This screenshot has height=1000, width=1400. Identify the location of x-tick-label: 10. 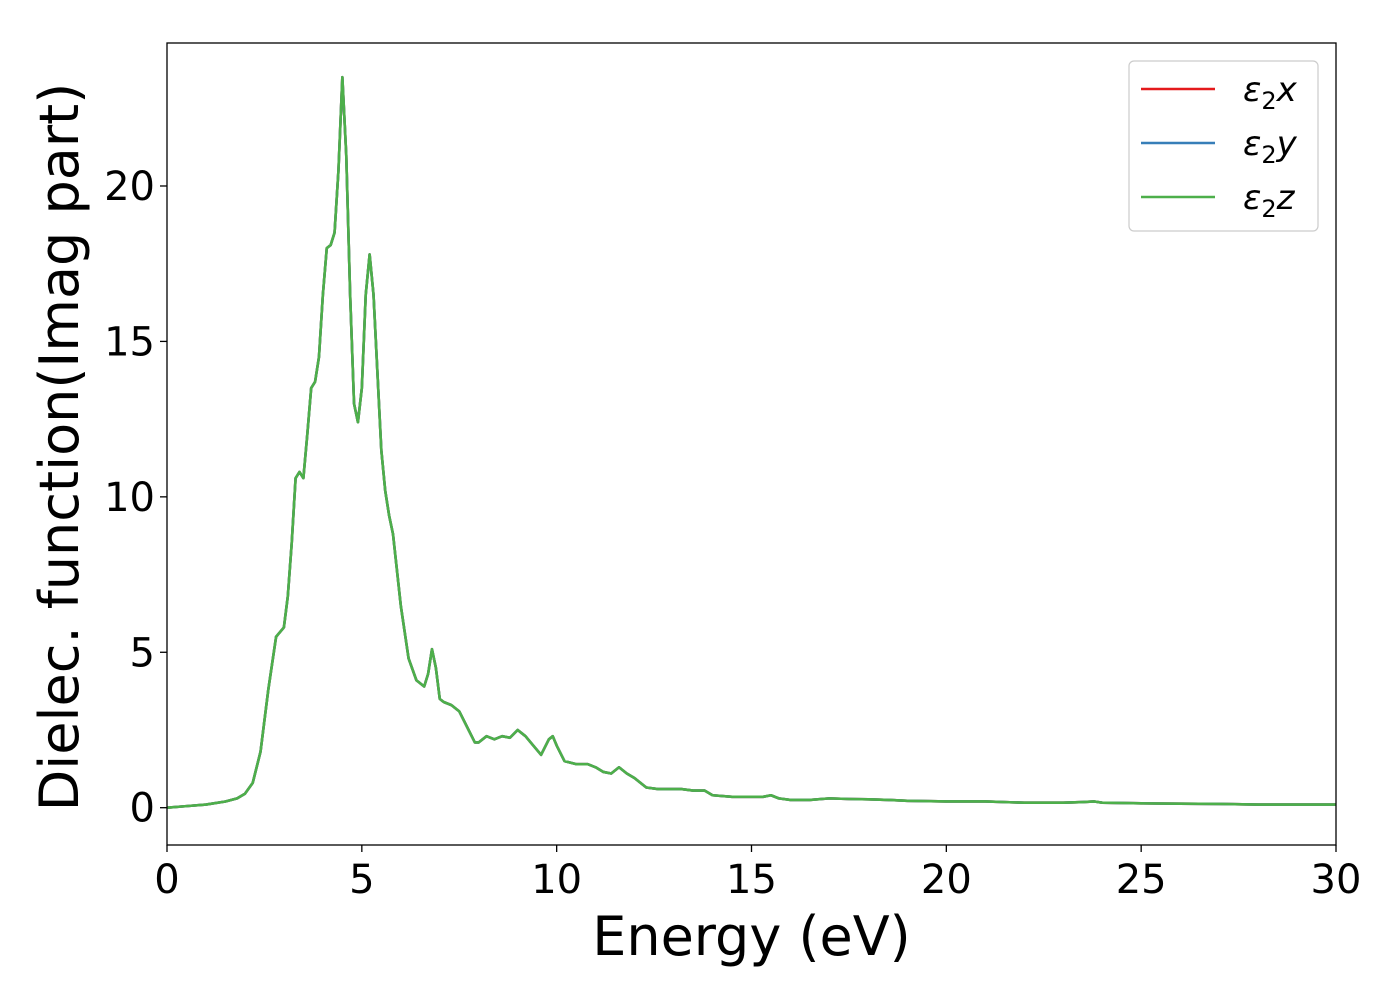
(556, 880).